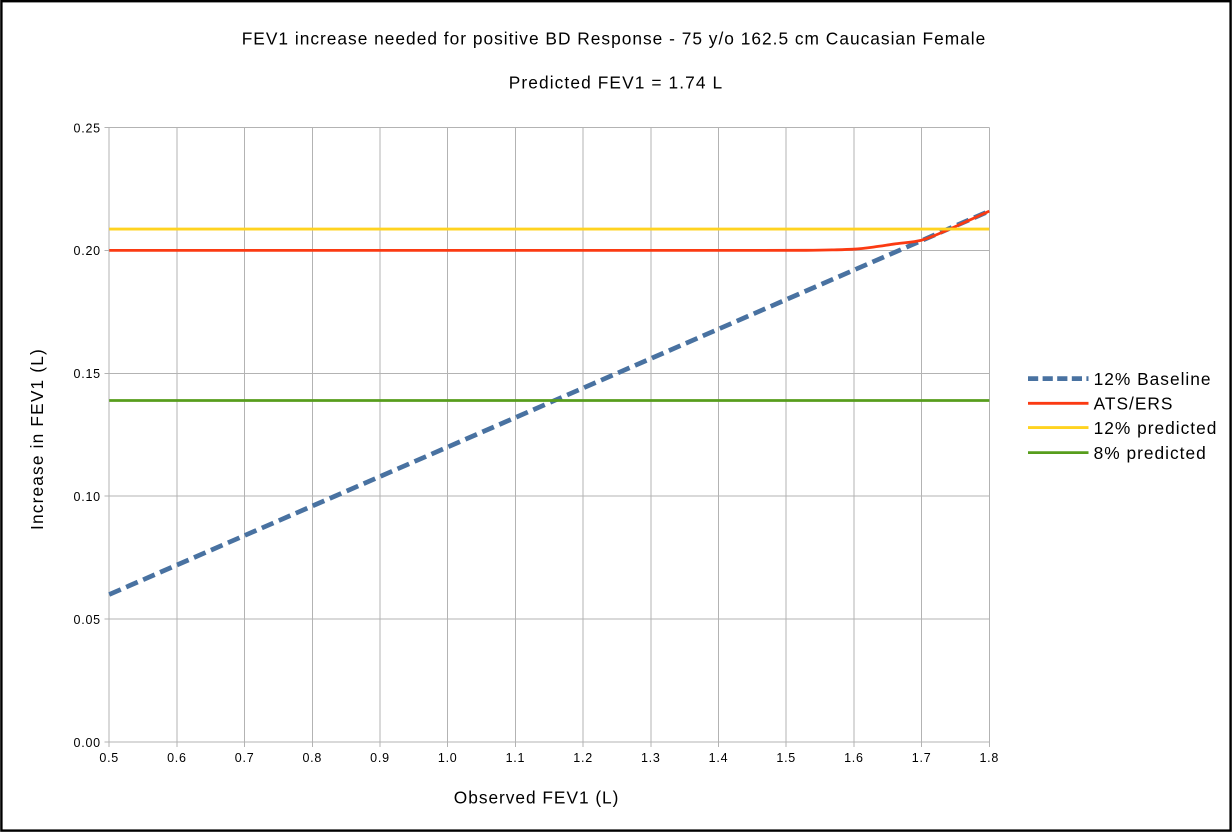 The height and width of the screenshot is (832, 1232). What do you see at coordinates (922, 758) in the screenshot?
I see `svg-text: 1.7` at bounding box center [922, 758].